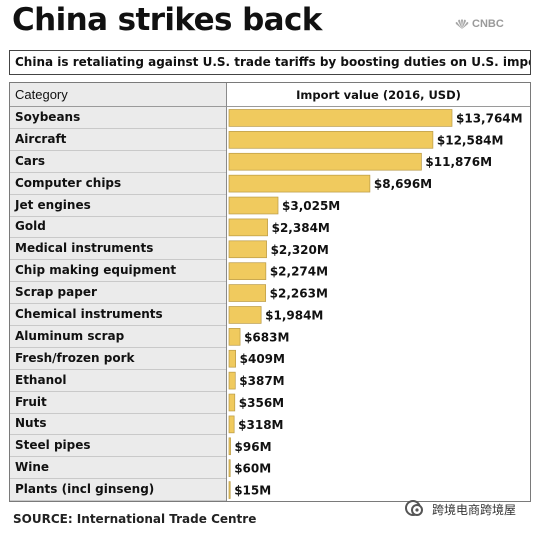 The height and width of the screenshot is (533, 541). Describe the element at coordinates (118, 162) in the screenshot. I see `category-label: Cars` at that location.